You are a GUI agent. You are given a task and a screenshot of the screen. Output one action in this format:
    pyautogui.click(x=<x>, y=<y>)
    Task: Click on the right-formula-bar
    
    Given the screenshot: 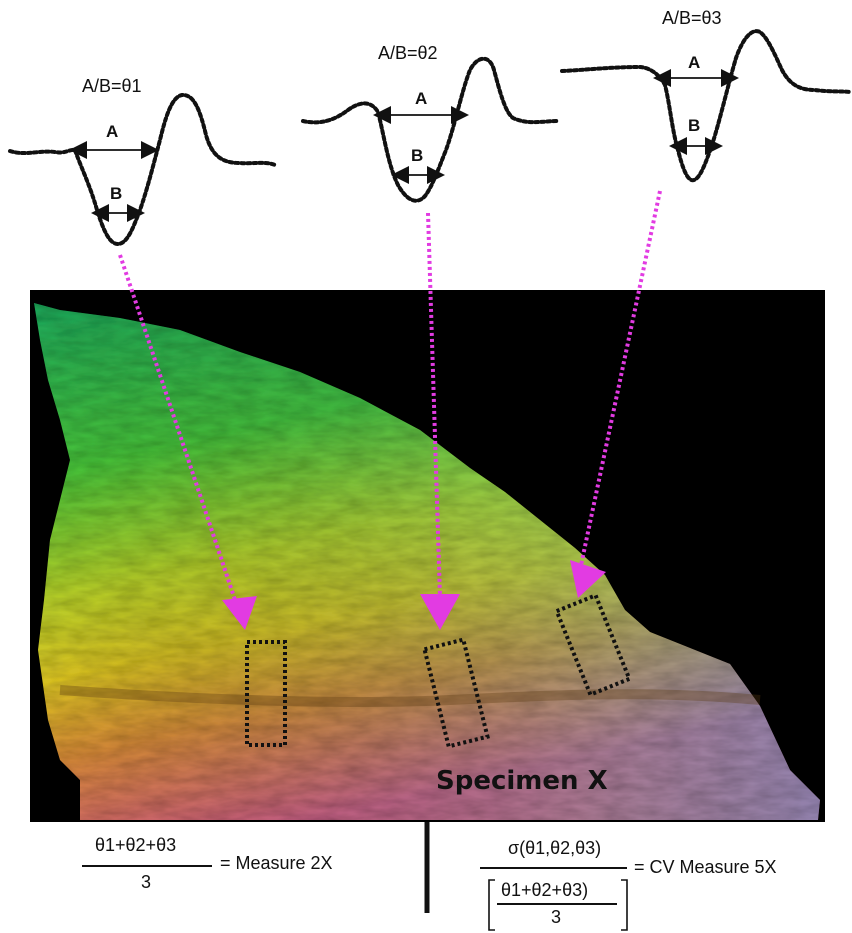 What is the action you would take?
    pyautogui.click(x=553, y=868)
    